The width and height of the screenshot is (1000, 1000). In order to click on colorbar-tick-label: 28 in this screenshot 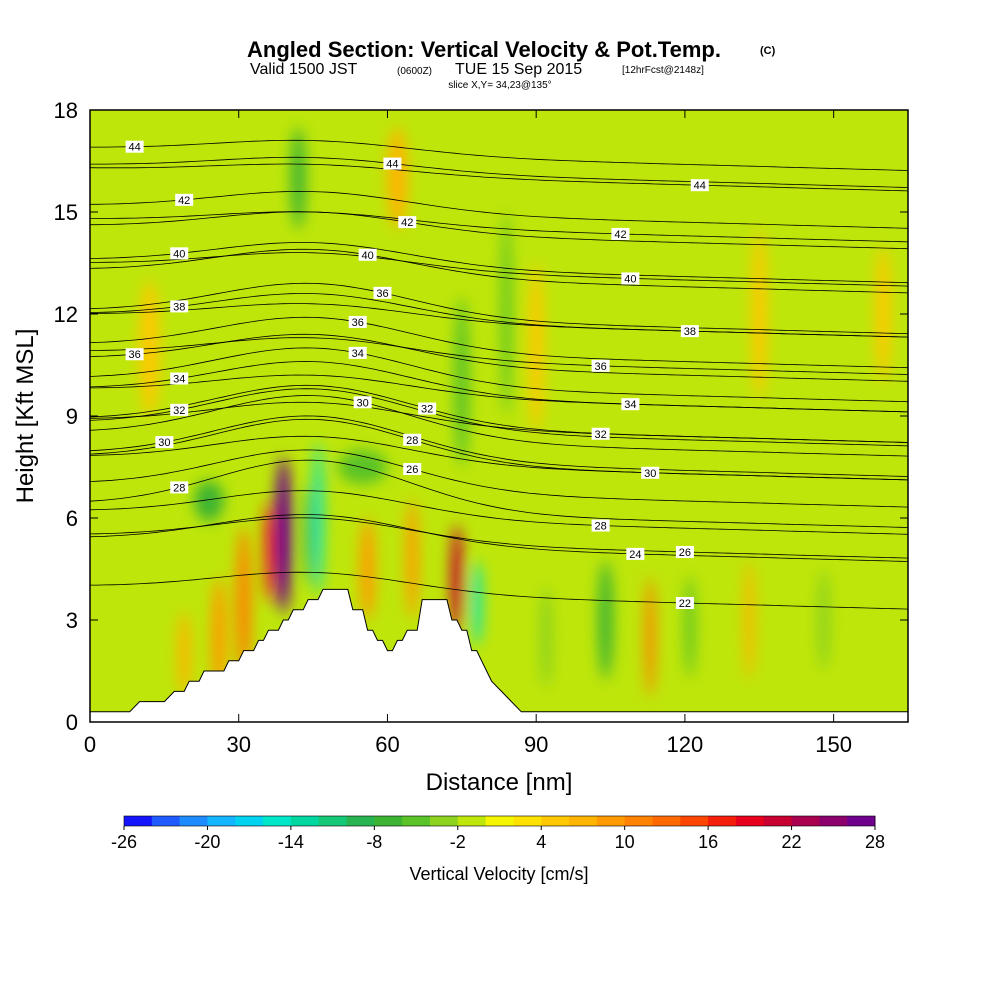, I will do `click(875, 842)`.